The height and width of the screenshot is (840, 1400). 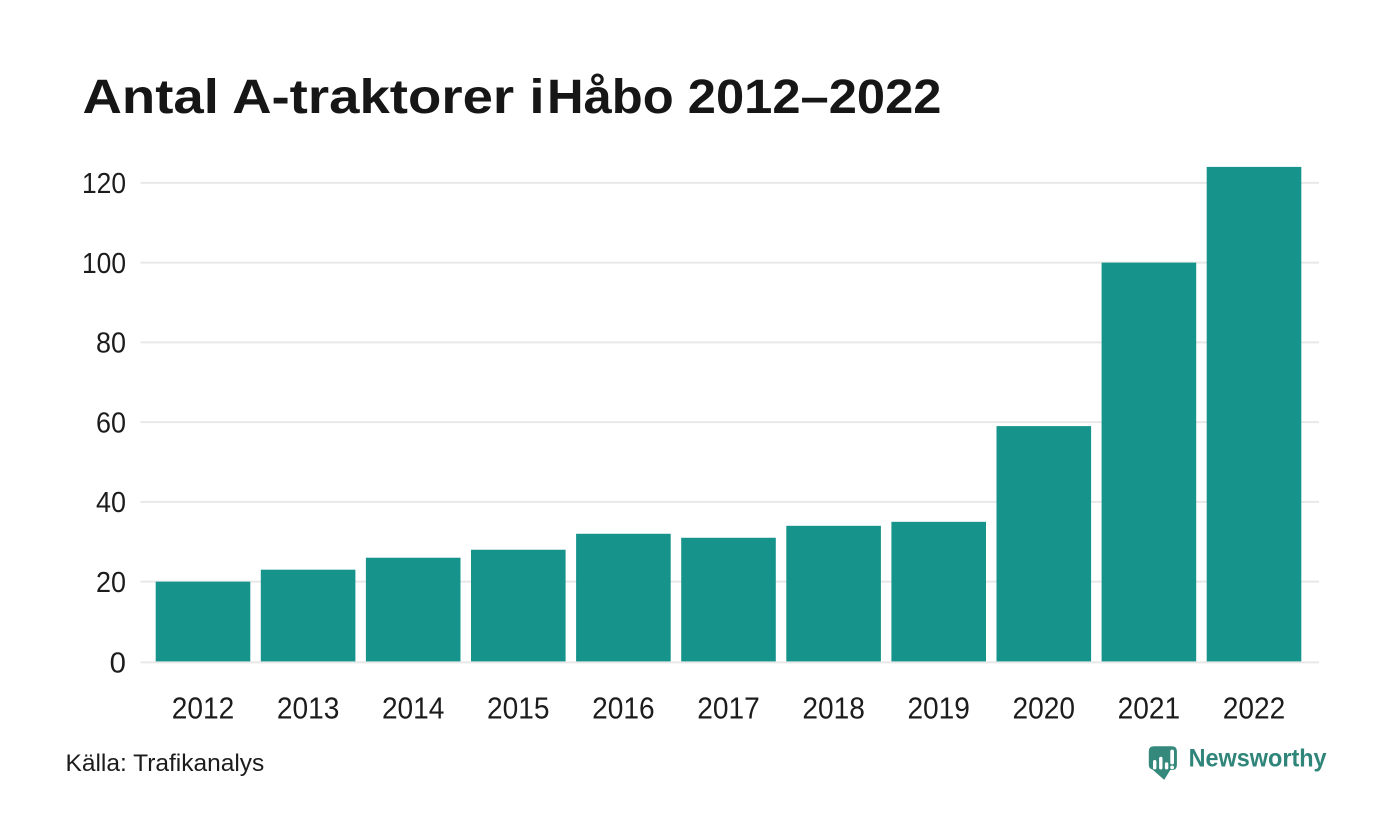 I want to click on svg-text: 2013, so click(x=308, y=707).